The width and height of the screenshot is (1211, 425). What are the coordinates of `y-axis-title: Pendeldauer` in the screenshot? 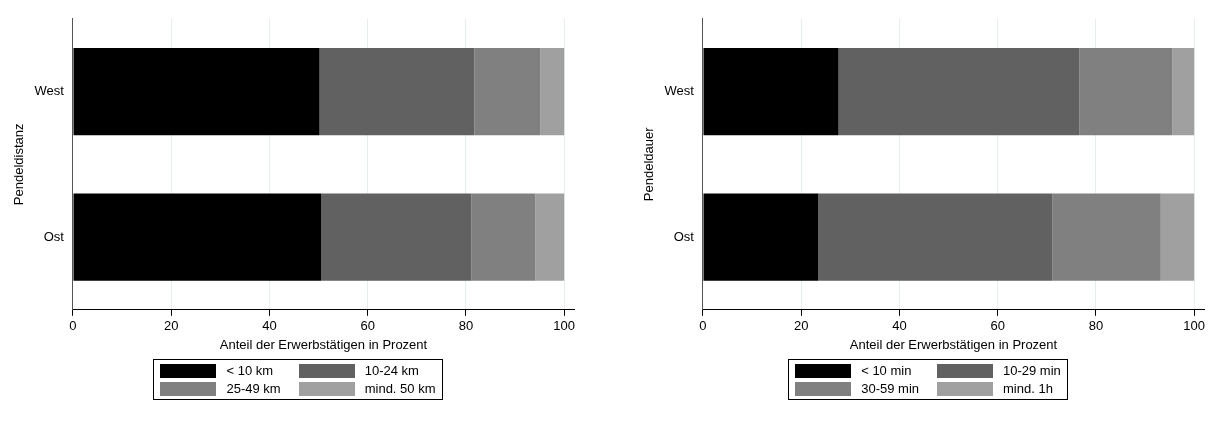 It's located at (649, 164).